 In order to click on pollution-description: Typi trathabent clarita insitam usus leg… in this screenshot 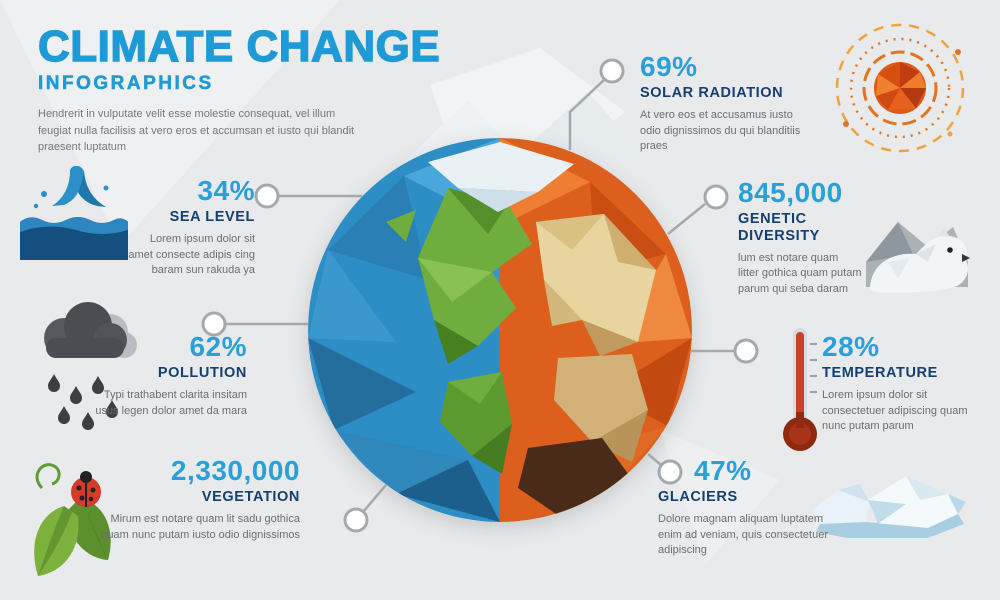, I will do `click(171, 403)`.